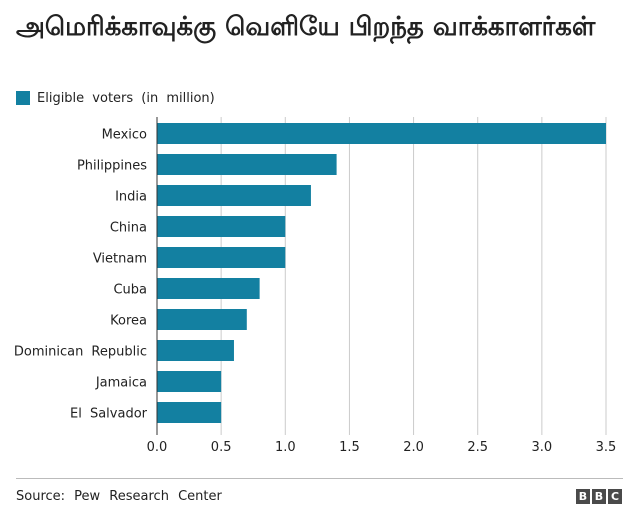 The width and height of the screenshot is (640, 525). What do you see at coordinates (124, 135) in the screenshot?
I see `category-label: Mexico` at bounding box center [124, 135].